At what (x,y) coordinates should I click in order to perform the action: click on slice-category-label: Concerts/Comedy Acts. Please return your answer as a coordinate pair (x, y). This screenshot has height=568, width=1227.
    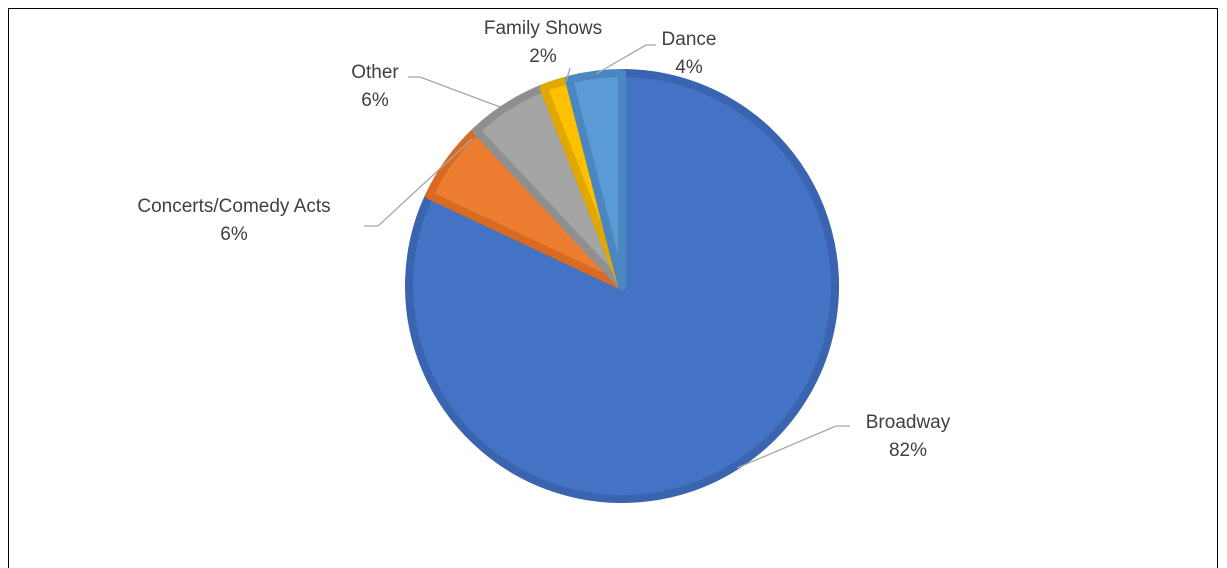
    Looking at the image, I should click on (233, 206).